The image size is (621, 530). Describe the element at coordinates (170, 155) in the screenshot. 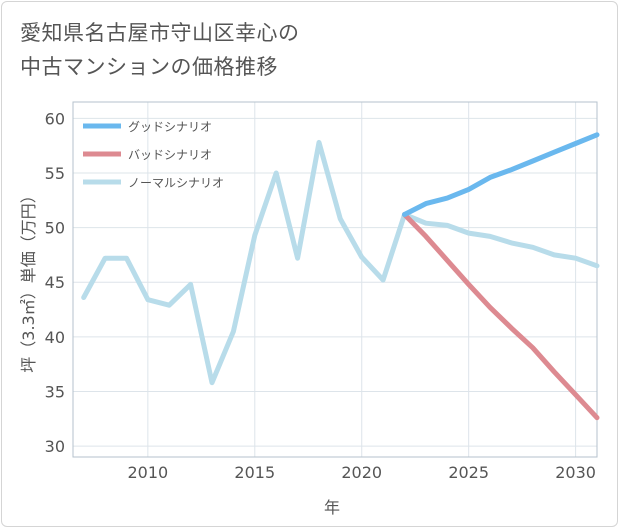

I see `legend-label-1: バッドシナリオ` at that location.